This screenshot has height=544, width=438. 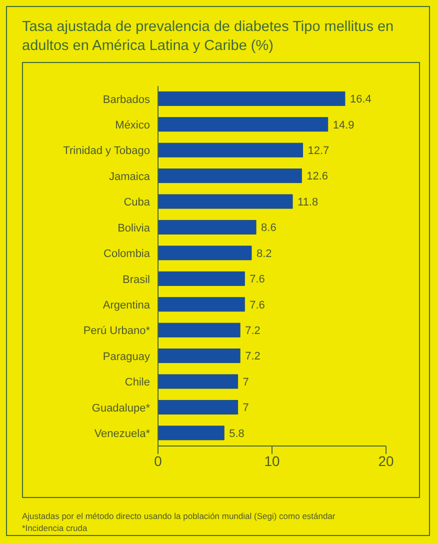 What do you see at coordinates (268, 228) in the screenshot?
I see `data-label: 8.6` at bounding box center [268, 228].